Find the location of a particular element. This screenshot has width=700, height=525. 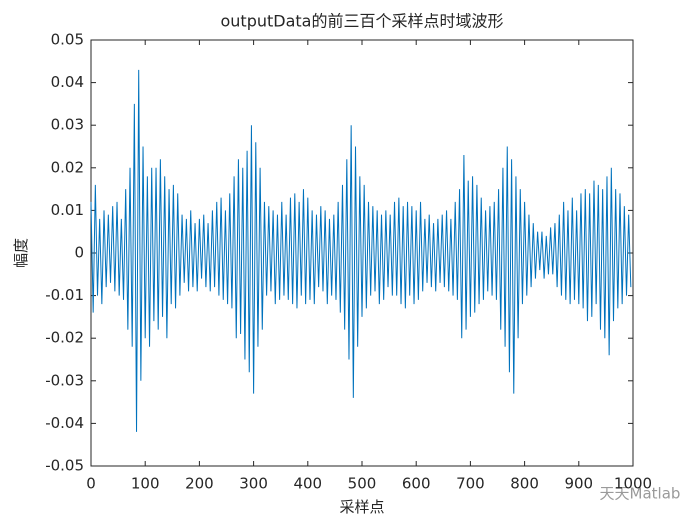

x-tick-label: 100 is located at coordinates (145, 484).